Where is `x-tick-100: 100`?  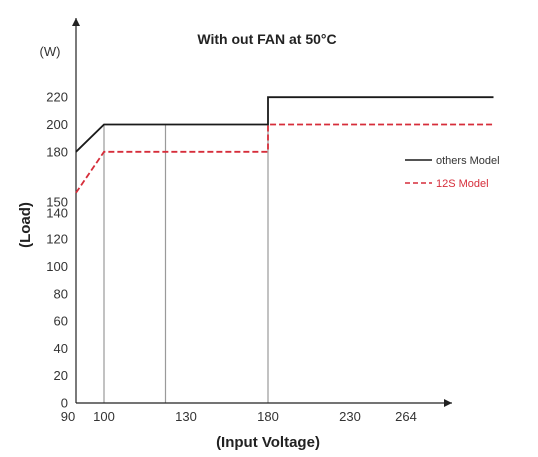
x-tick-100: 100 is located at coordinates (104, 416).